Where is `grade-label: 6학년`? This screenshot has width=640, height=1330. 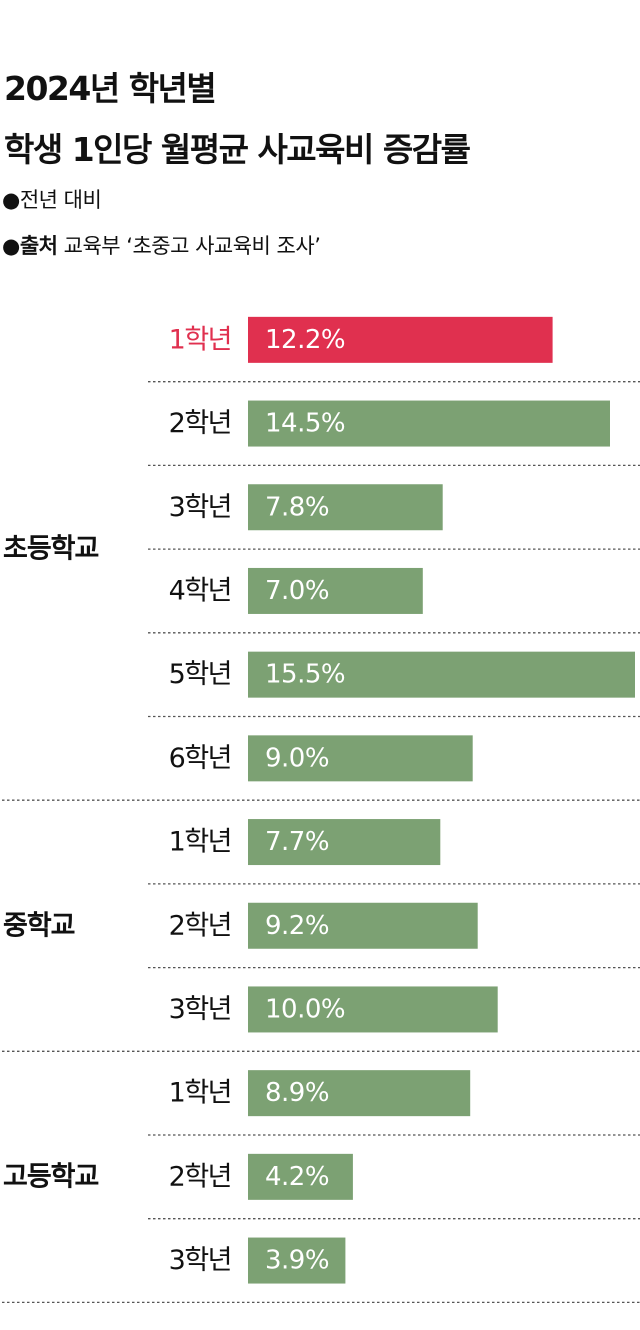 grade-label: 6학년 is located at coordinates (200, 758).